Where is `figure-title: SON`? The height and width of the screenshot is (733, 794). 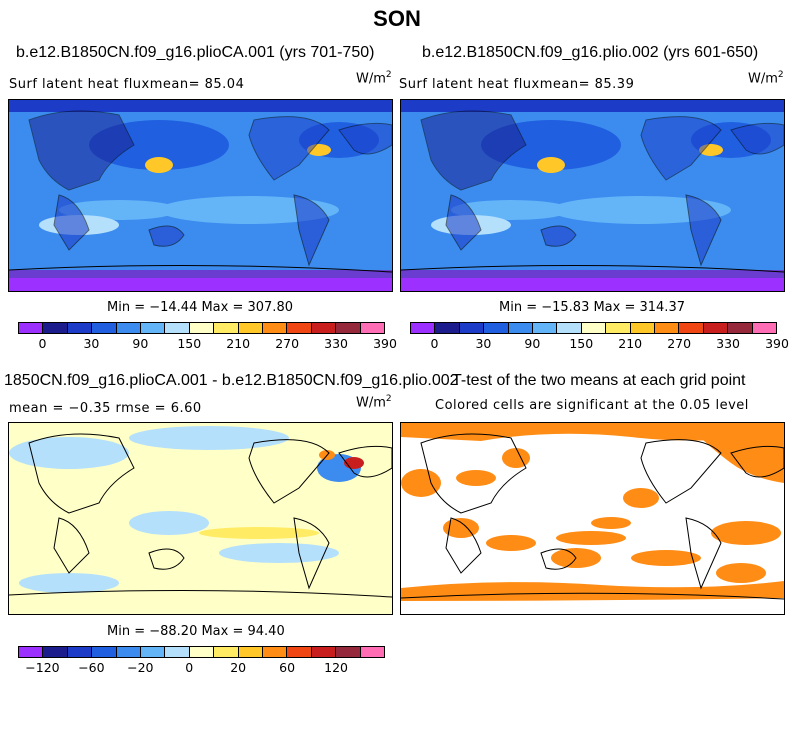
figure-title: SON is located at coordinates (397, 18).